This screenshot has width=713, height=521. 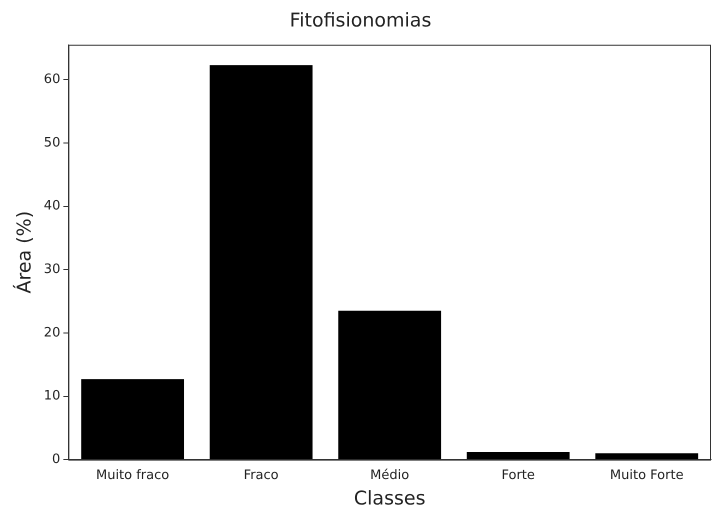 What do you see at coordinates (52, 206) in the screenshot?
I see `y-tick-label: 40` at bounding box center [52, 206].